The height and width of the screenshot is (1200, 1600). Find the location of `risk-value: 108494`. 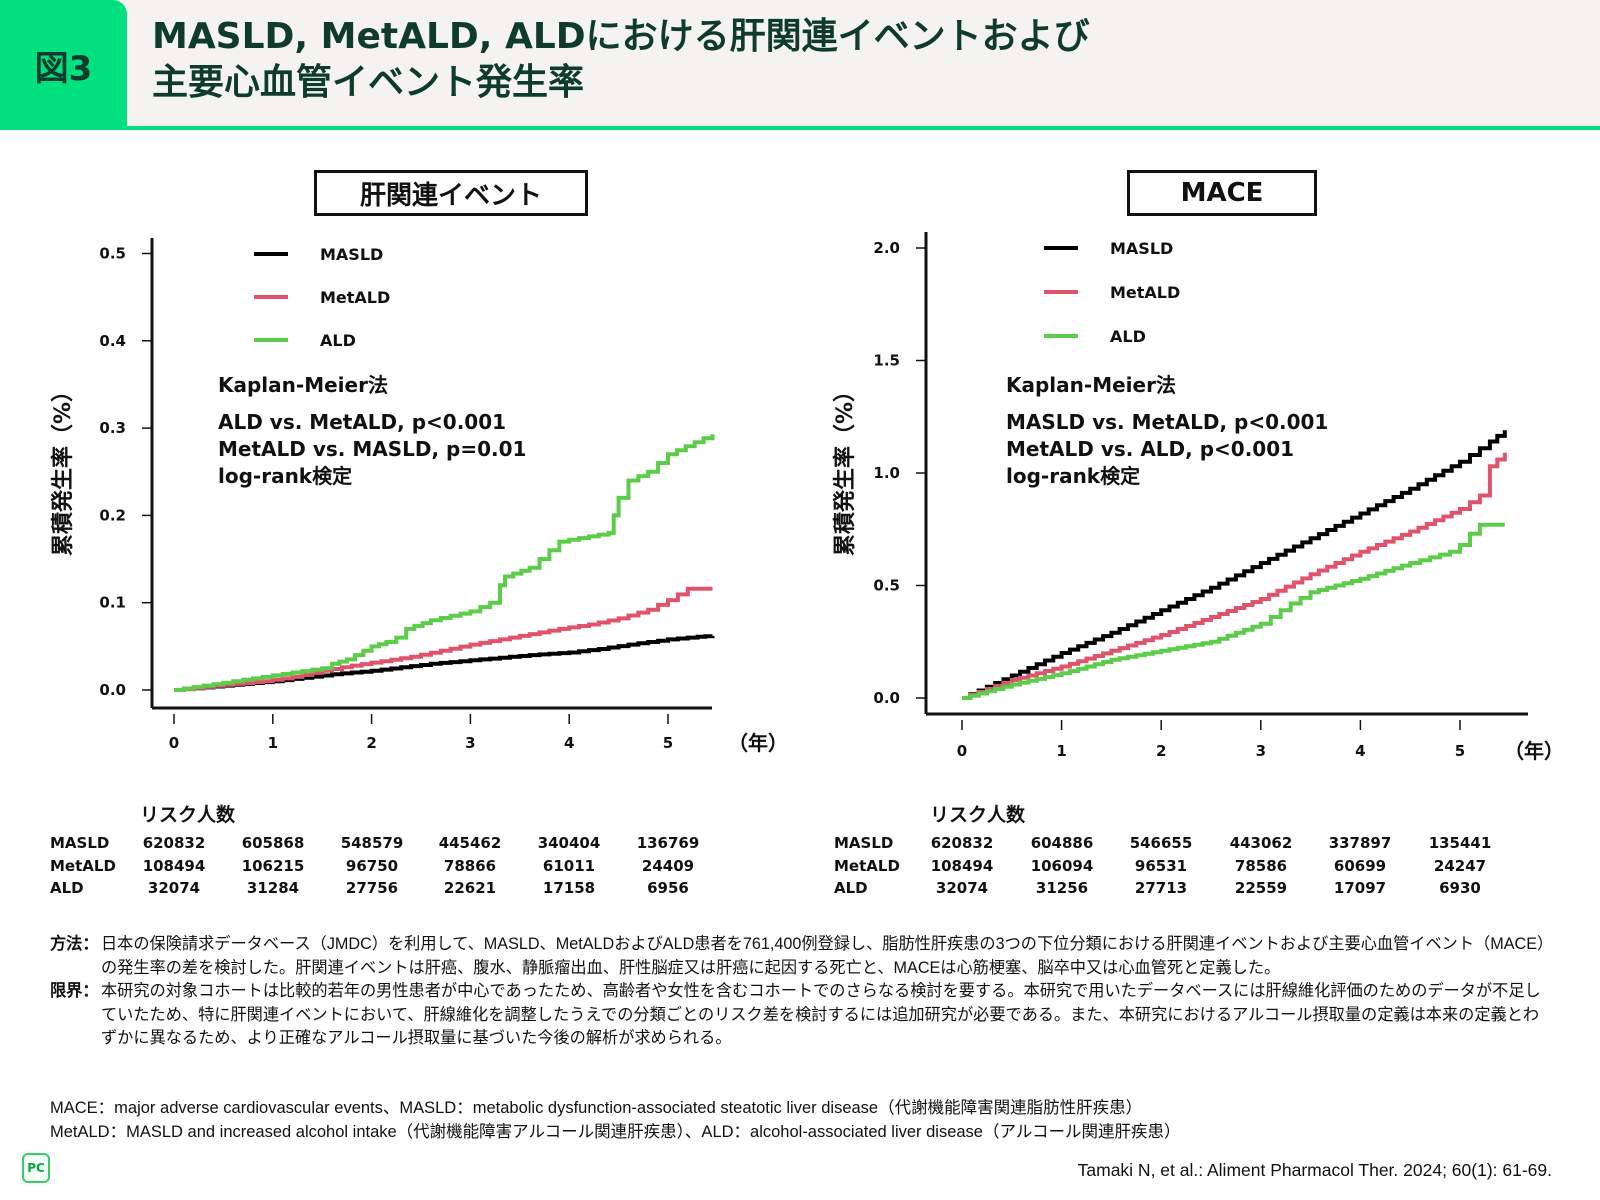

risk-value: 108494 is located at coordinates (174, 865).